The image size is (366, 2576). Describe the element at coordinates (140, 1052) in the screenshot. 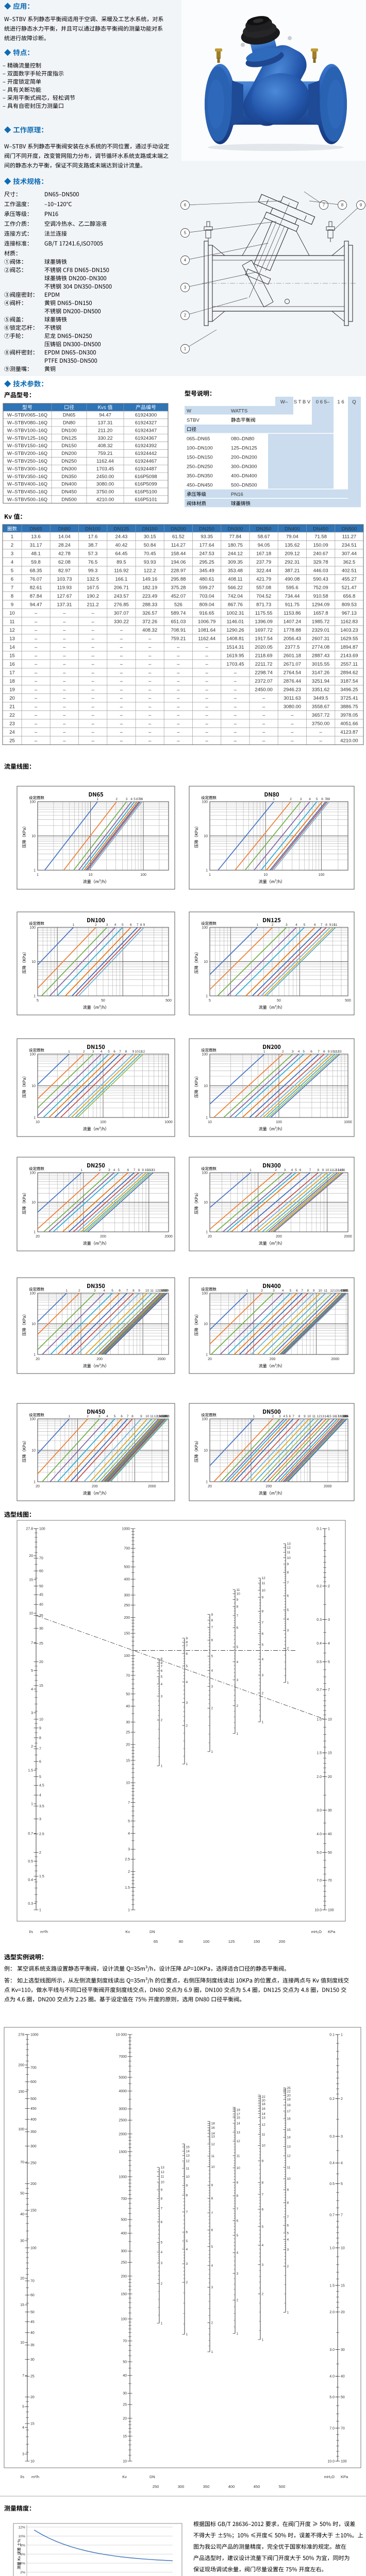

I see `svg-text: 11` at that location.